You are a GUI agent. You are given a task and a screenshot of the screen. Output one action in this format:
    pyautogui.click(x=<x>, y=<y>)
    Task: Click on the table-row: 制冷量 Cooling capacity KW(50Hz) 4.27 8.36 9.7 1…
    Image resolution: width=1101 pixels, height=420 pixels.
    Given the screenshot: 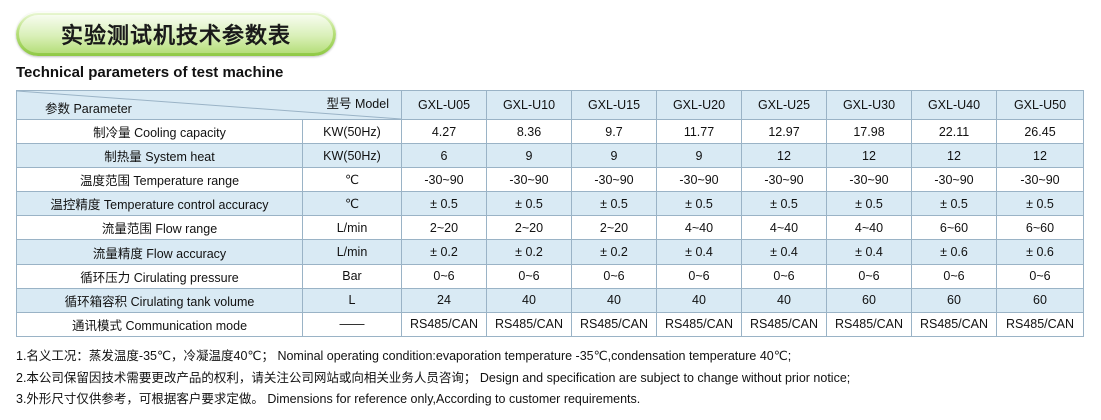 What is the action you would take?
    pyautogui.click(x=550, y=131)
    